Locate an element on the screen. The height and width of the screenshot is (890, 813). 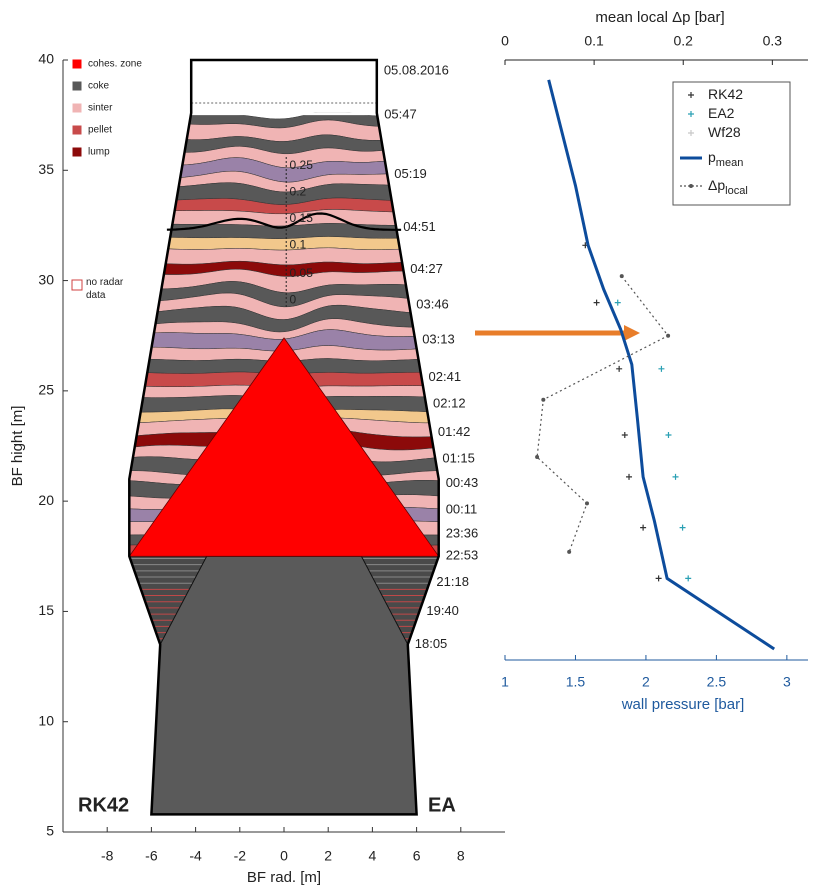
time-label: 21:18 is located at coordinates (452, 581).